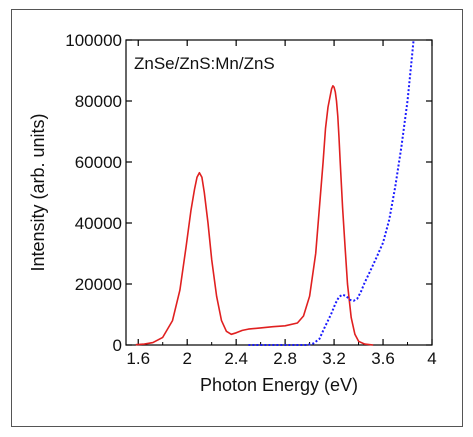 Image resolution: width=473 pixels, height=437 pixels. What do you see at coordinates (98, 101) in the screenshot?
I see `y-tick-label: 80000` at bounding box center [98, 101].